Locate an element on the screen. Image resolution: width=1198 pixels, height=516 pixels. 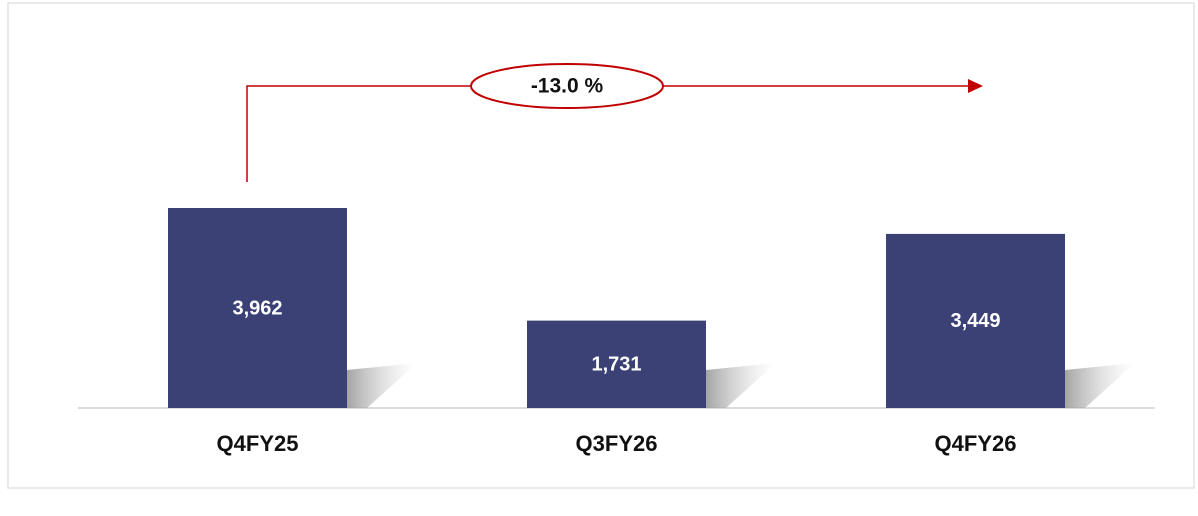
annotation-text: -13.0 % is located at coordinates (567, 86).